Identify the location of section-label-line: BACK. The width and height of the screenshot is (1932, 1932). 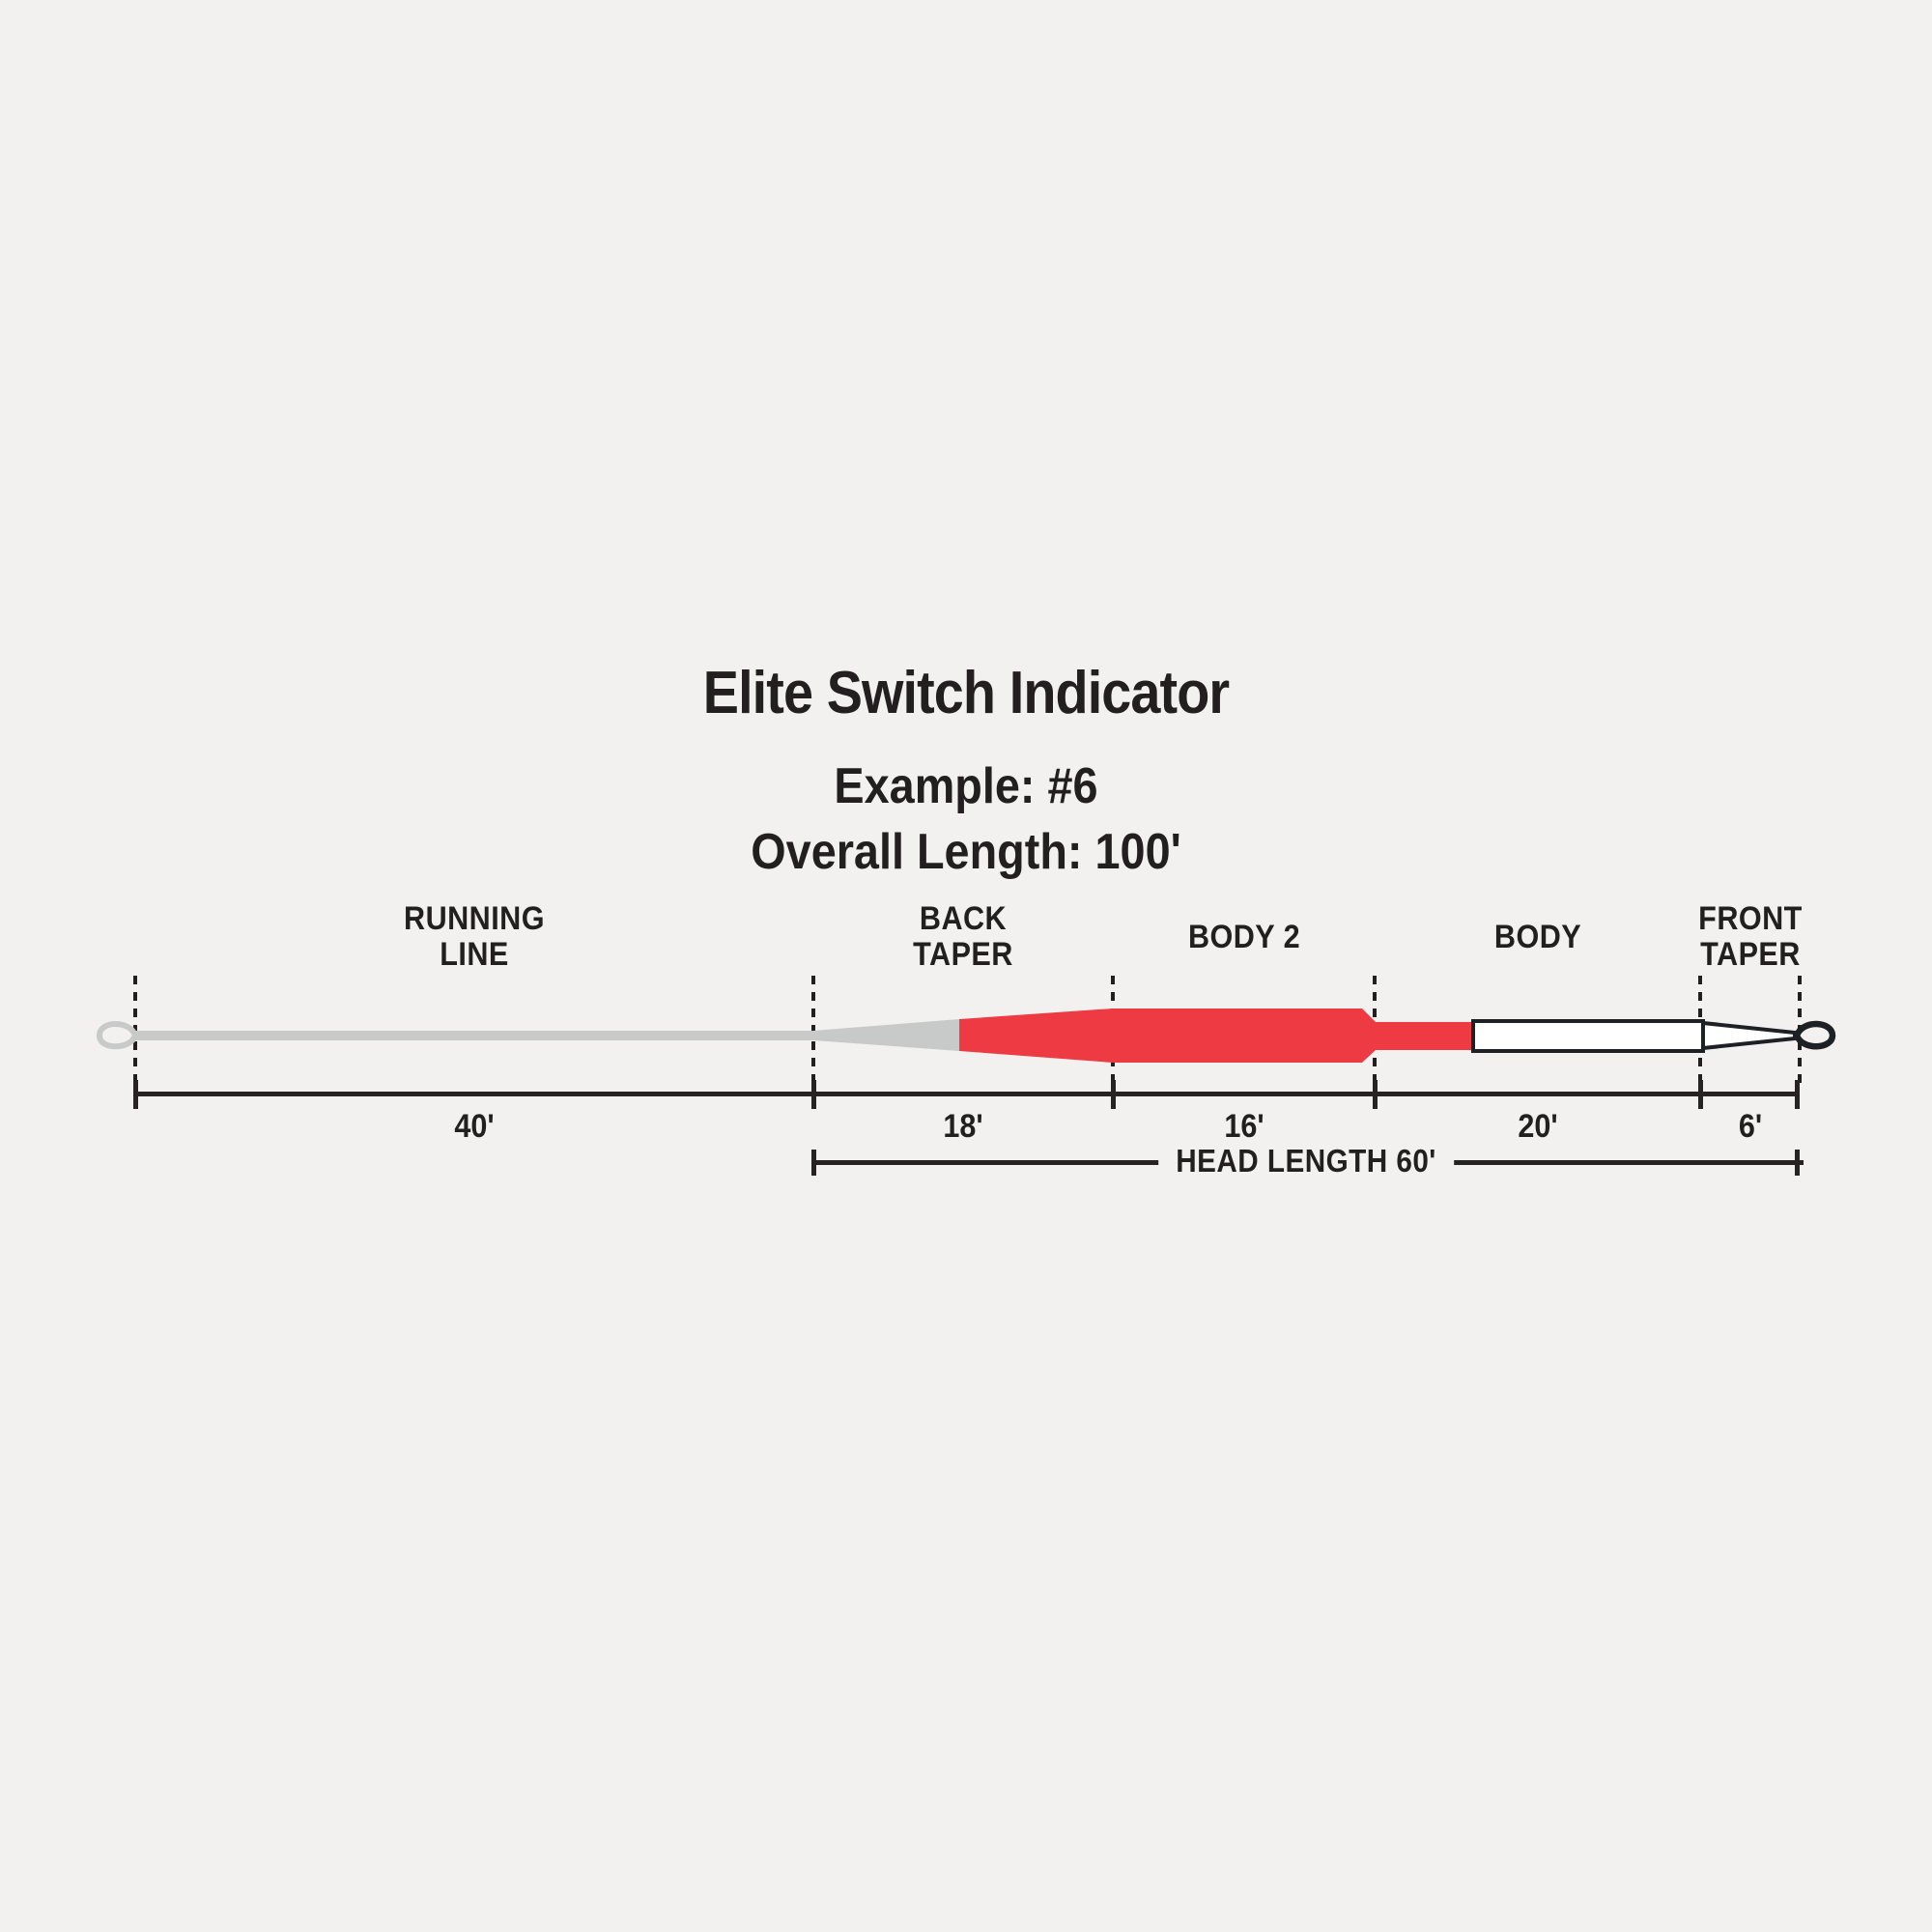
(963, 918).